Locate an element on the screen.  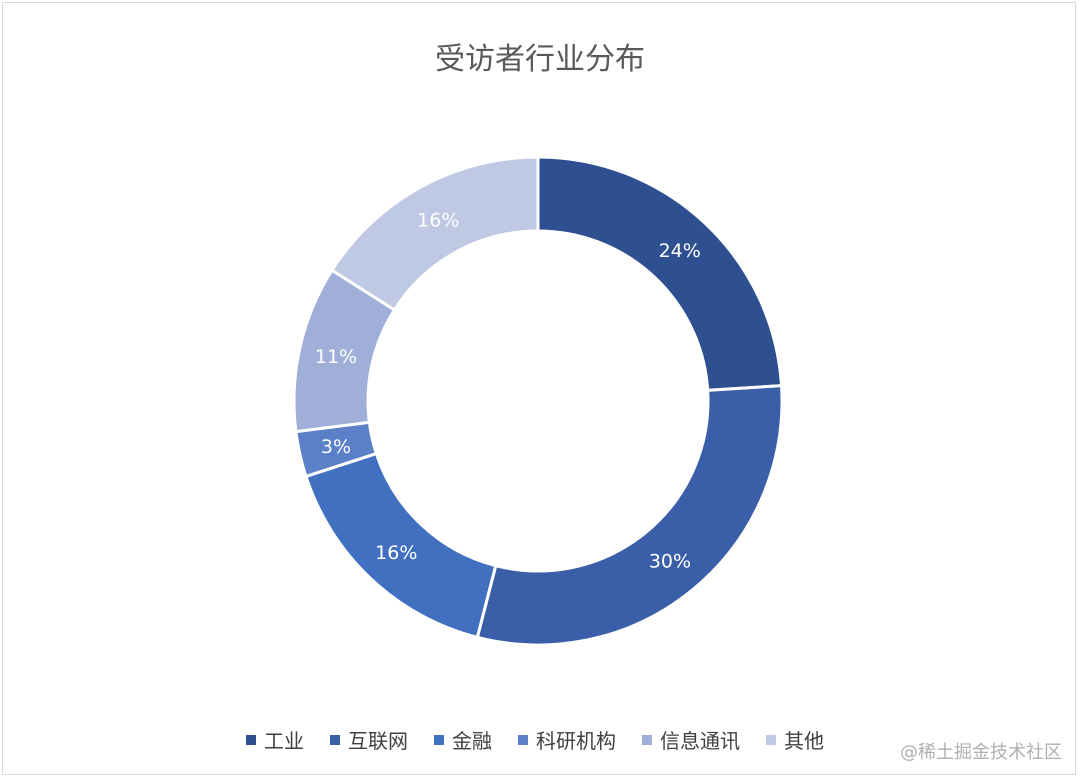
legend: 工业 互联网 金融 科研机构 信息通讯 其他 is located at coordinates (540, 739).